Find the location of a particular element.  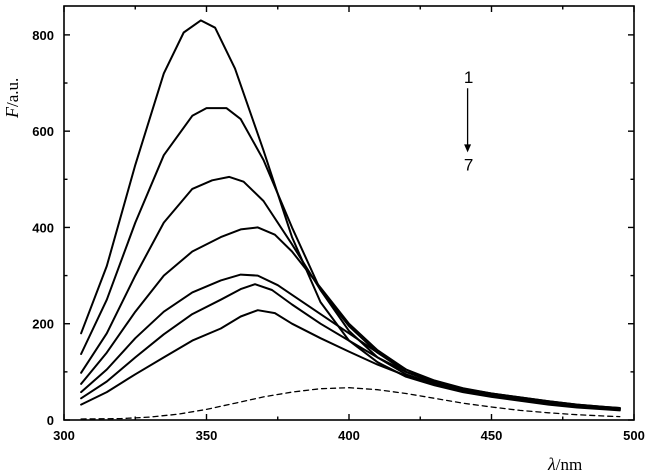

y-tick-label: 800 is located at coordinates (43, 35).